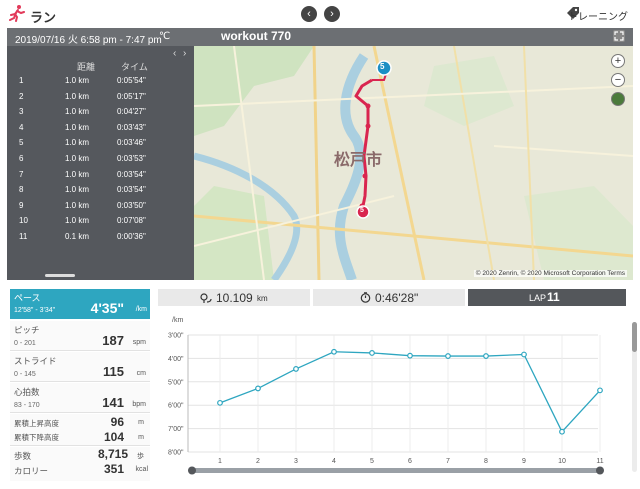 This screenshot has width=640, height=489. What do you see at coordinates (220, 461) in the screenshot?
I see `x-tick-label: 1` at bounding box center [220, 461].